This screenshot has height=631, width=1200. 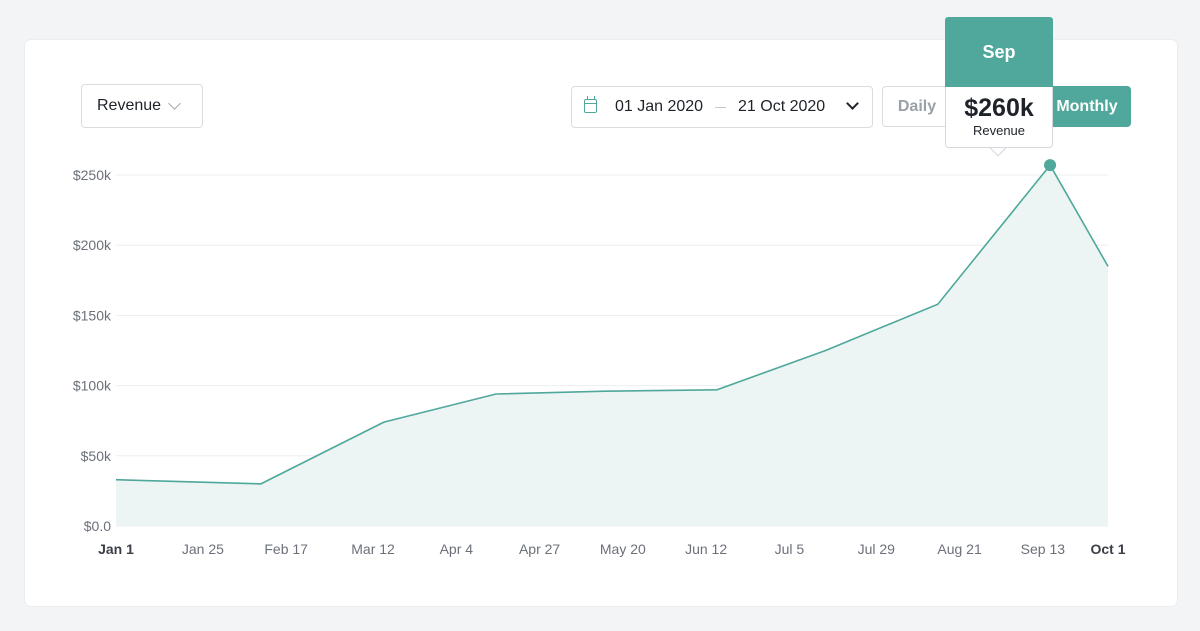 What do you see at coordinates (790, 549) in the screenshot?
I see `x-tick-label: Jul 5` at bounding box center [790, 549].